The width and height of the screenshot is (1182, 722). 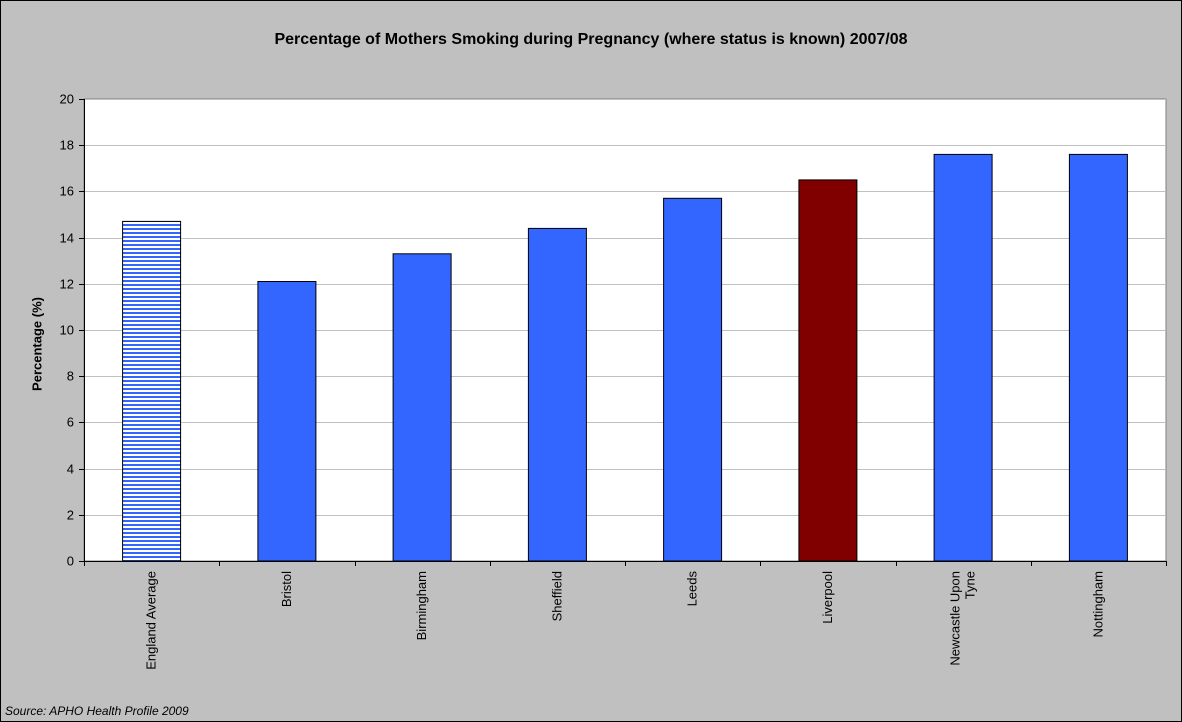 I want to click on y-tick-label: 20, so click(x=67, y=99).